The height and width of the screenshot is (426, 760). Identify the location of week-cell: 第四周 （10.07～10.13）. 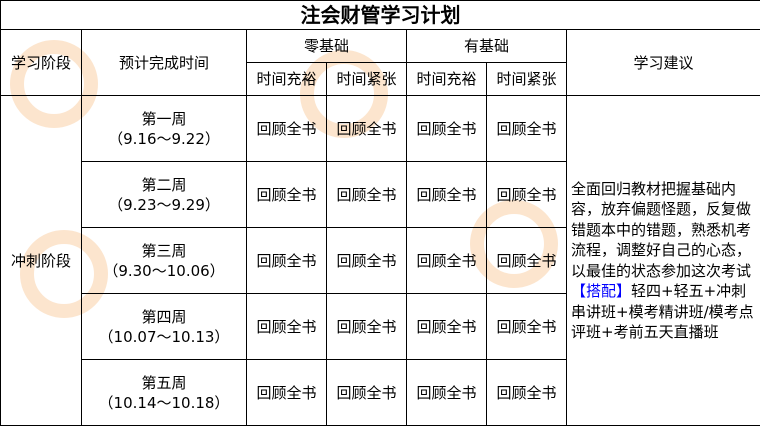
(164, 326).